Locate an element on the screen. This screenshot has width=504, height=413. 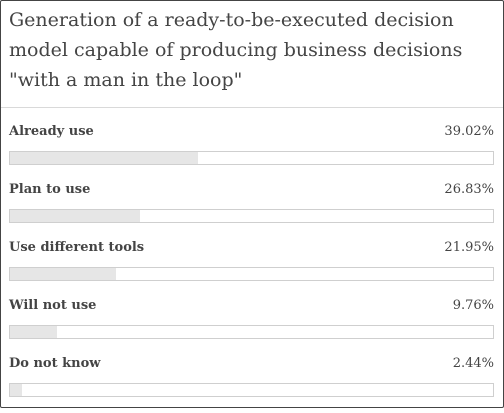
result-row-do-not-know: Do not know 2.44% is located at coordinates (251, 384).